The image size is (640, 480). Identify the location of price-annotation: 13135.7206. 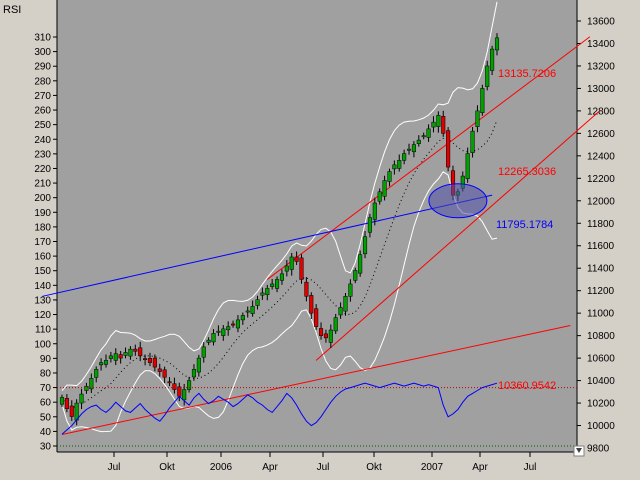
(527, 74).